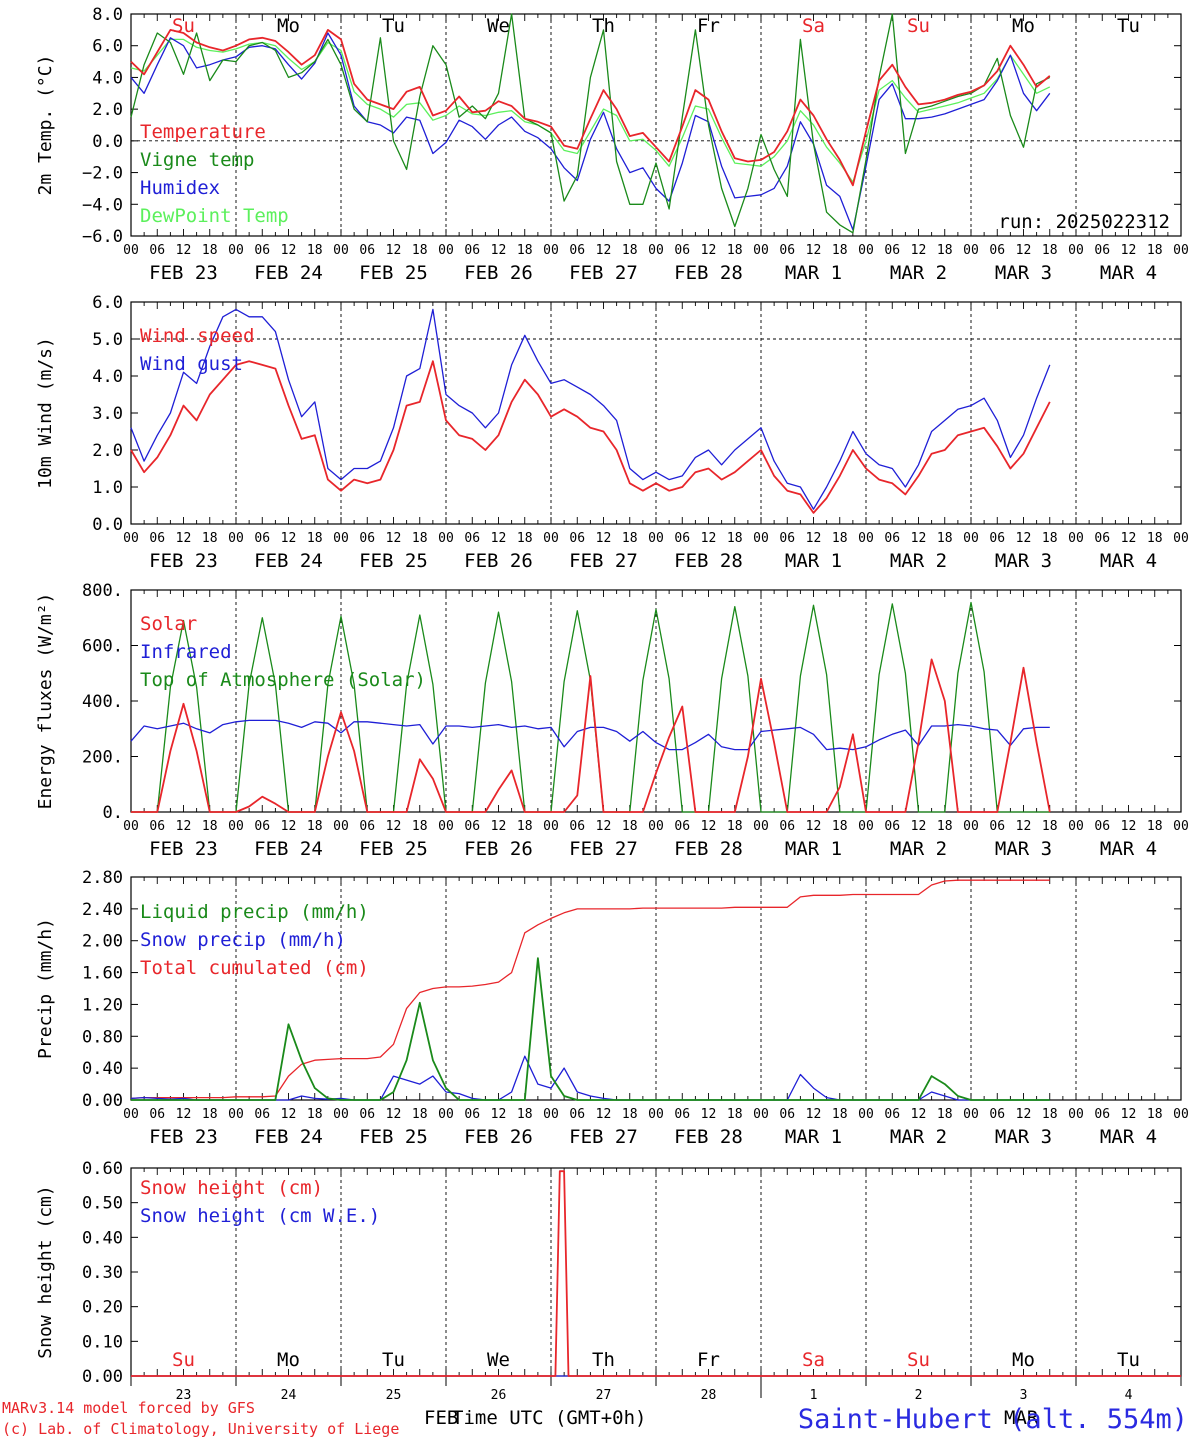 This screenshot has width=1194, height=1440. What do you see at coordinates (107, 110) in the screenshot?
I see `y-tick-label: 2.0` at bounding box center [107, 110].